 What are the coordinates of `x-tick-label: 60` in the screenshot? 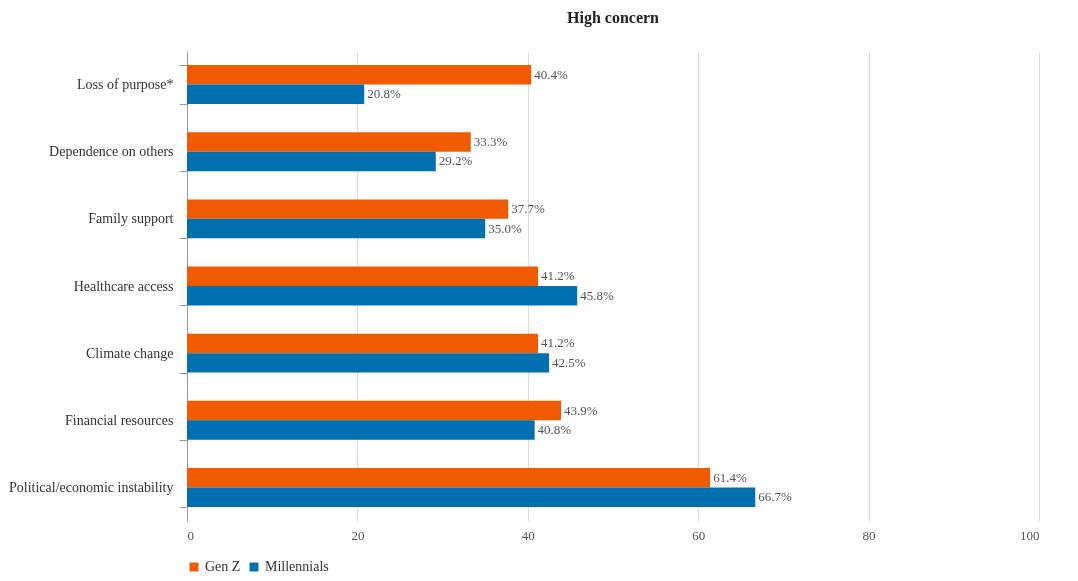 It's located at (699, 535).